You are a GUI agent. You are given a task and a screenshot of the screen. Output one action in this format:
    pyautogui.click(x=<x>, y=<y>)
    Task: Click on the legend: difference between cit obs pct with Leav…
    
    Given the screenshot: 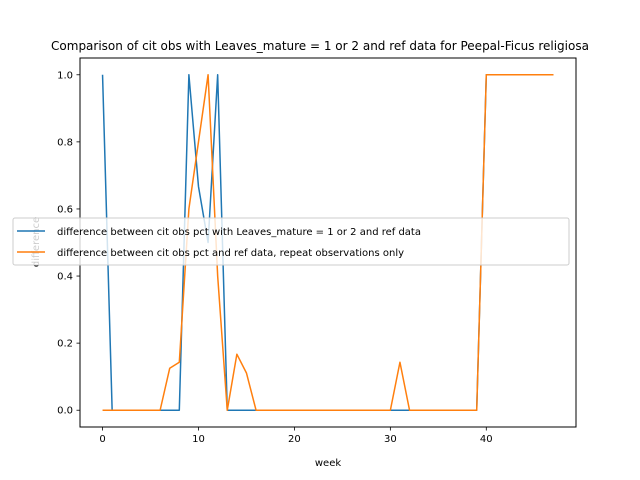 What is the action you would take?
    pyautogui.click(x=291, y=241)
    